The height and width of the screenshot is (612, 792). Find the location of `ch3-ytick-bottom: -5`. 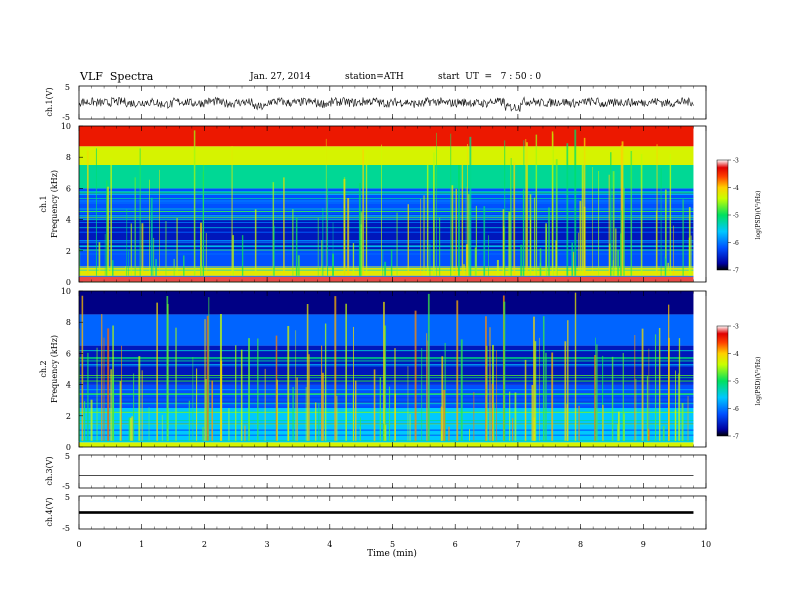

ch3-ytick-bottom: -5 is located at coordinates (66, 486).